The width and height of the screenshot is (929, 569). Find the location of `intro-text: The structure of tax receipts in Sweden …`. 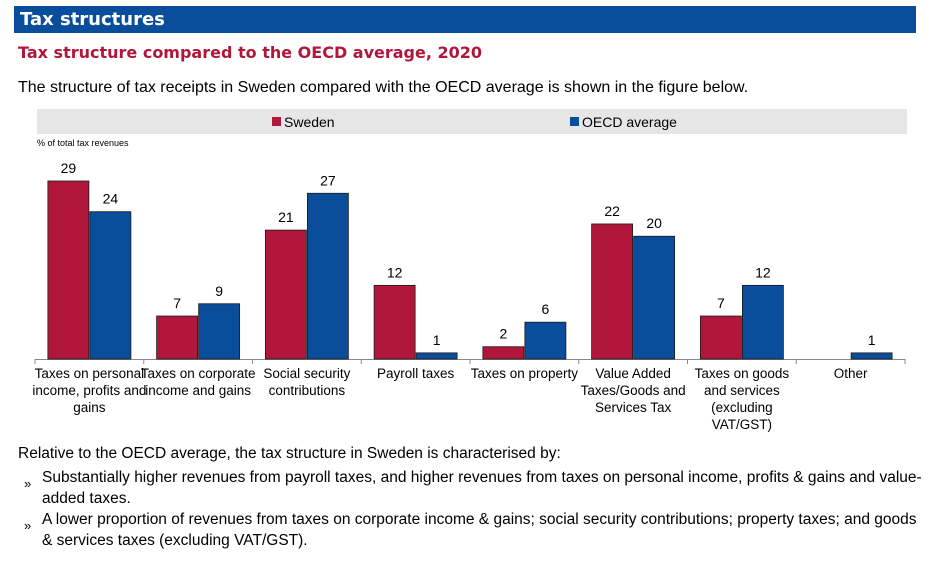

intro-text: The structure of tax receipts in Sweden … is located at coordinates (383, 87).